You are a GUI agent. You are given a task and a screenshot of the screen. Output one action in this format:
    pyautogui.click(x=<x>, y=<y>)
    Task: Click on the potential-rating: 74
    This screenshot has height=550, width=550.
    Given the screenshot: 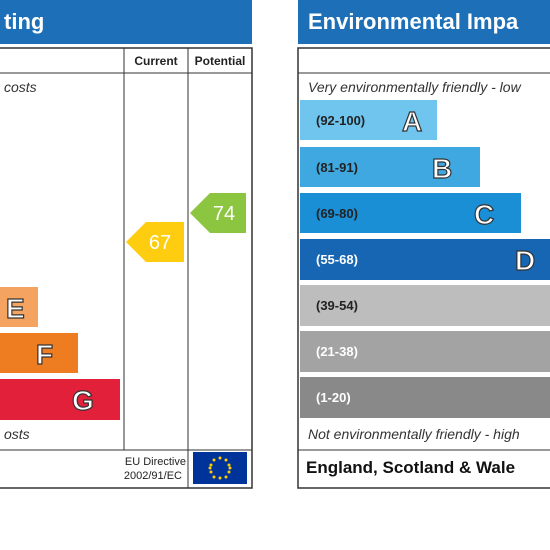 What is the action you would take?
    pyautogui.click(x=224, y=214)
    